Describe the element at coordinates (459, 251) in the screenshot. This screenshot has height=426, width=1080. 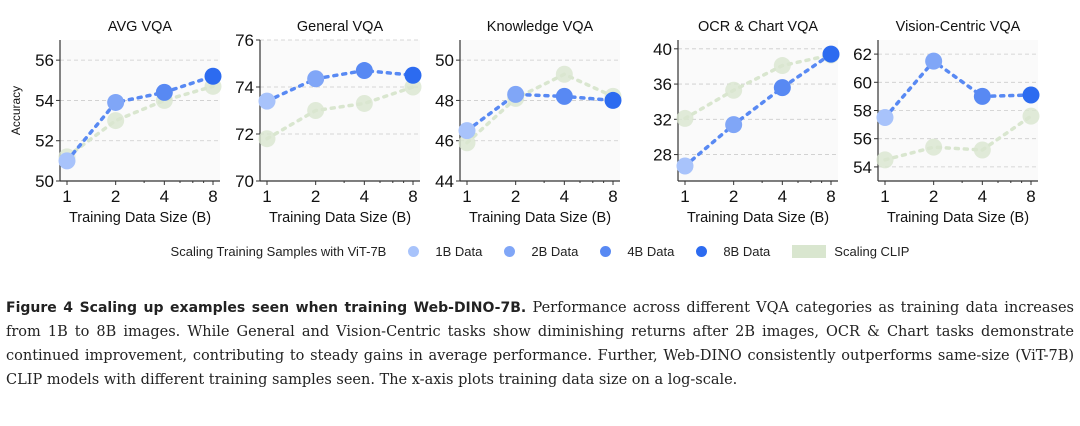
I see `legend-label-1b: 1B Data` at that location.